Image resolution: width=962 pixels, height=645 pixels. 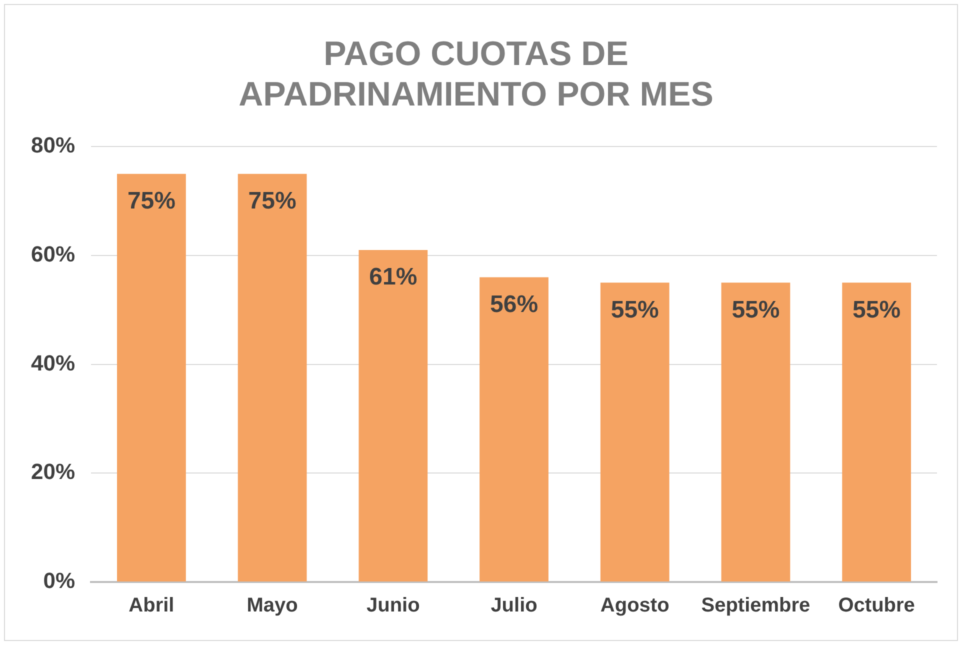 What do you see at coordinates (514, 605) in the screenshot?
I see `x-tick-label: Julio` at bounding box center [514, 605].